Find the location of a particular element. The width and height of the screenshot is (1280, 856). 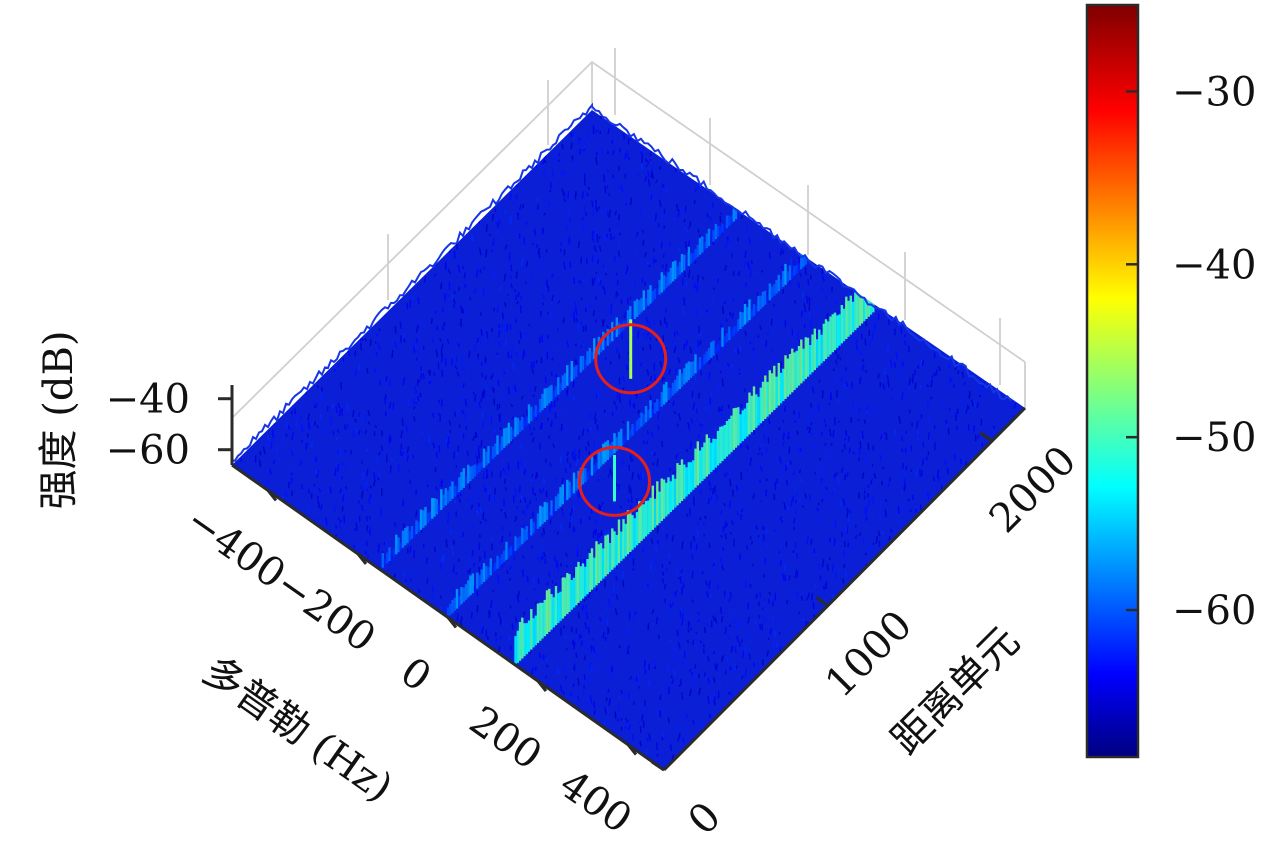

y-tick-label: 2000 is located at coordinates (1033, 489).